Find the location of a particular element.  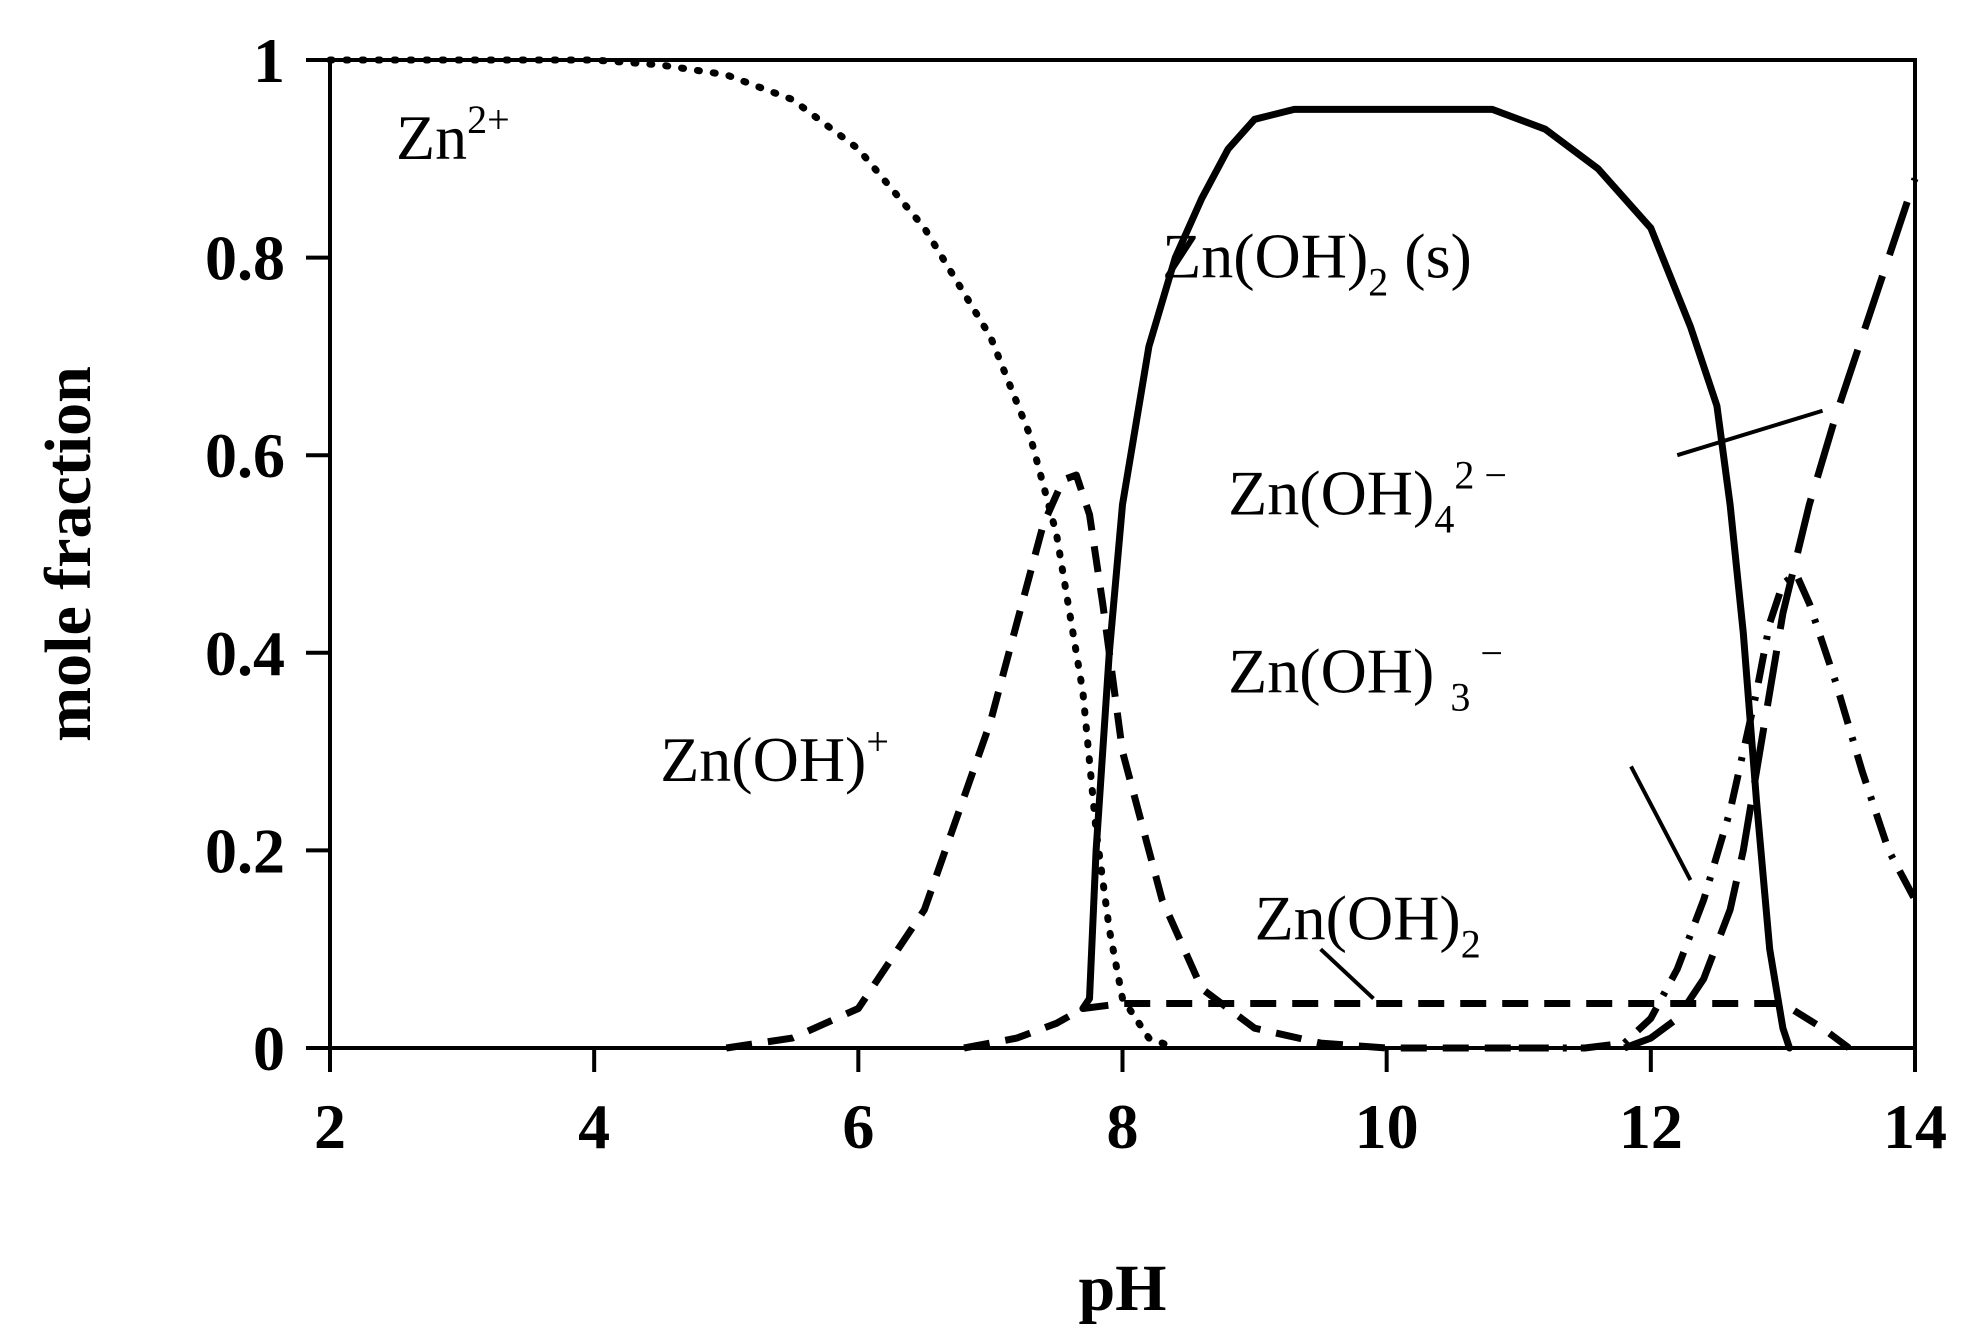

x-tick-label: 2 is located at coordinates (330, 1126).